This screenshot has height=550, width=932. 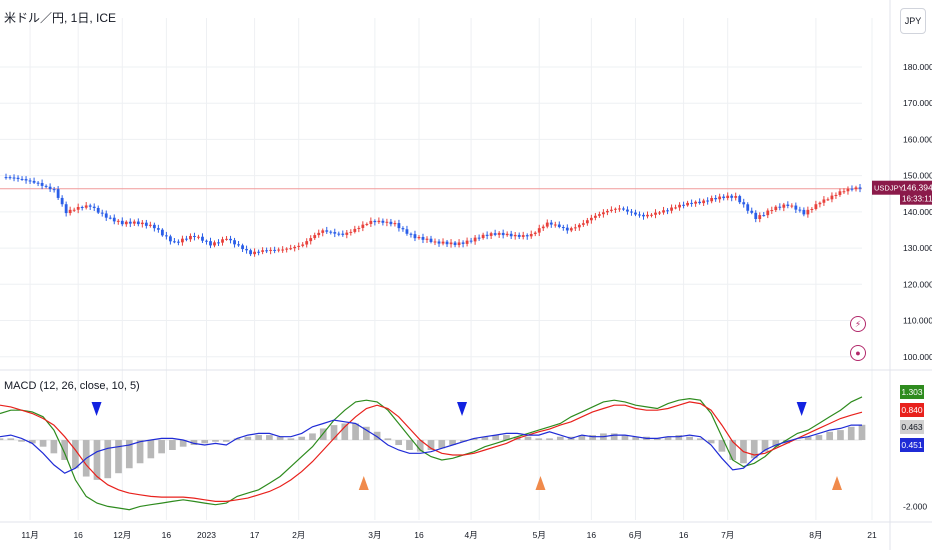 I want to click on price-tag, so click(x=902, y=192).